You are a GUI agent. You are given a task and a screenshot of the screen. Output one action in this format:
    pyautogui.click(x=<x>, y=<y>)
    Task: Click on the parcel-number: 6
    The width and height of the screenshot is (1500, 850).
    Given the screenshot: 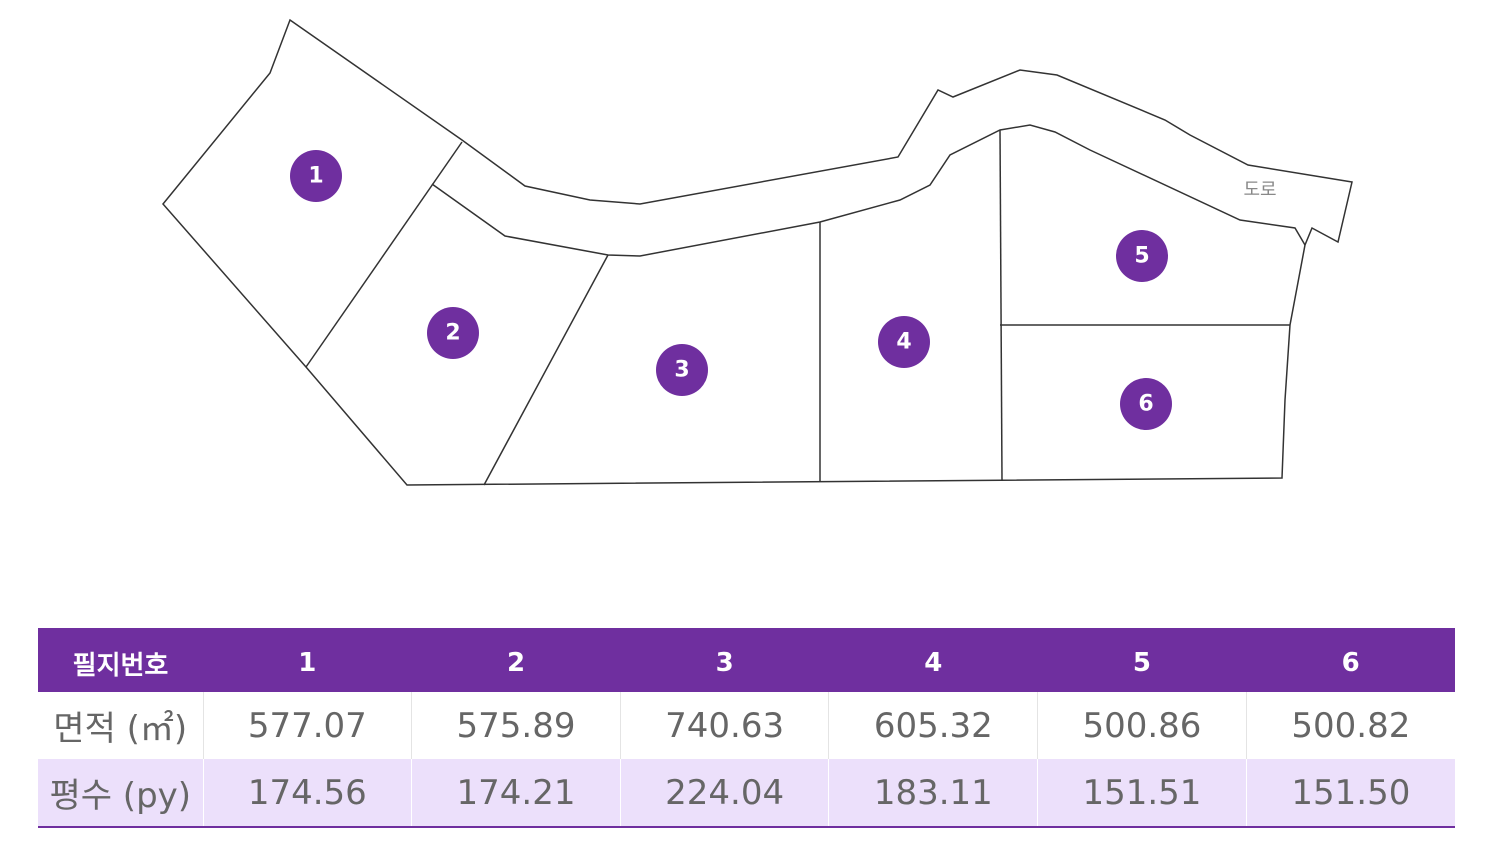 What is the action you would take?
    pyautogui.click(x=1145, y=404)
    